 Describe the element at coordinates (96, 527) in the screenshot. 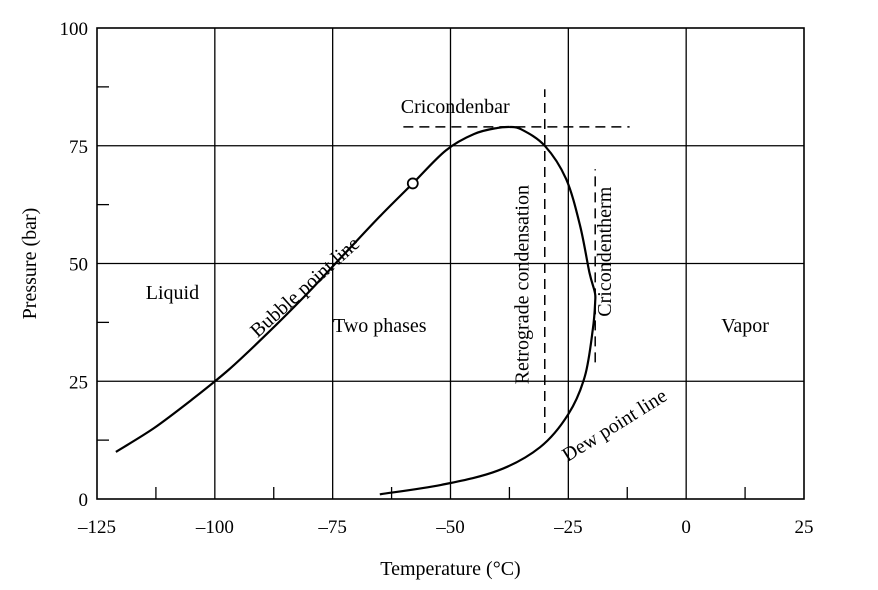

I see `x-tick-label: –125` at that location.